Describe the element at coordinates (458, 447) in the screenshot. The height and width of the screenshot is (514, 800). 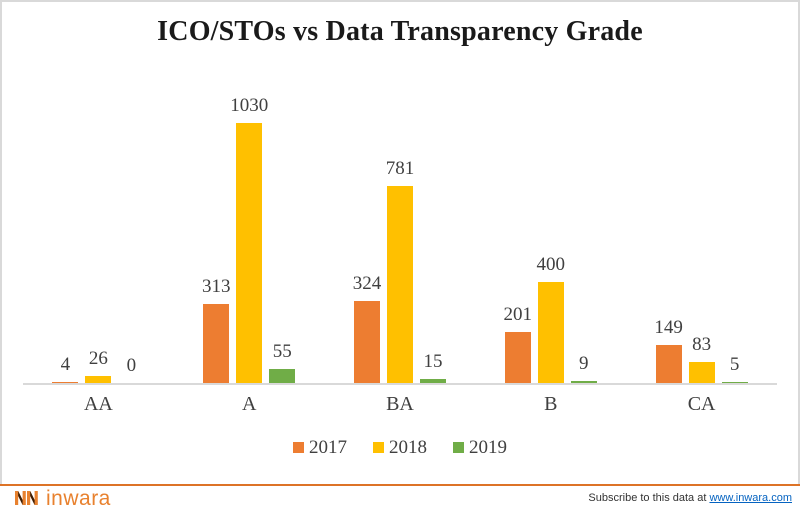
I see `legend-swatch-2019` at that location.